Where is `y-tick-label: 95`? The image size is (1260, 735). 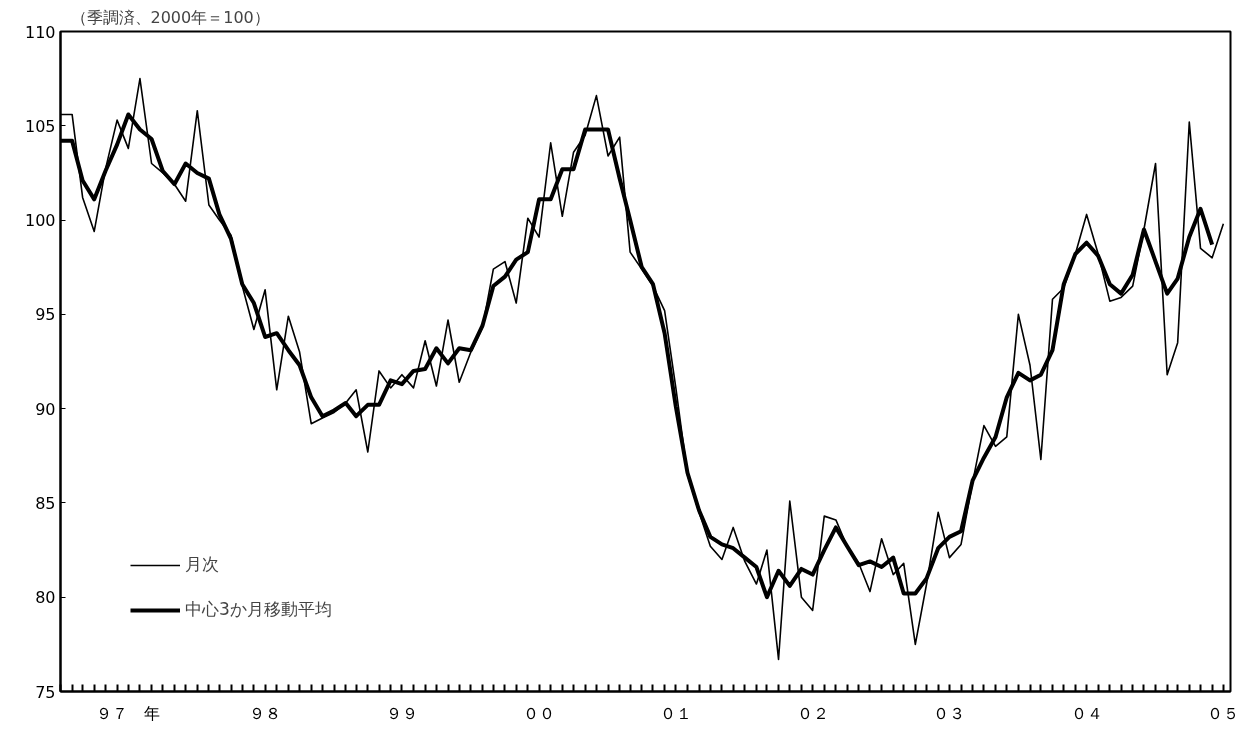
y-tick-label: 95 is located at coordinates (45, 315).